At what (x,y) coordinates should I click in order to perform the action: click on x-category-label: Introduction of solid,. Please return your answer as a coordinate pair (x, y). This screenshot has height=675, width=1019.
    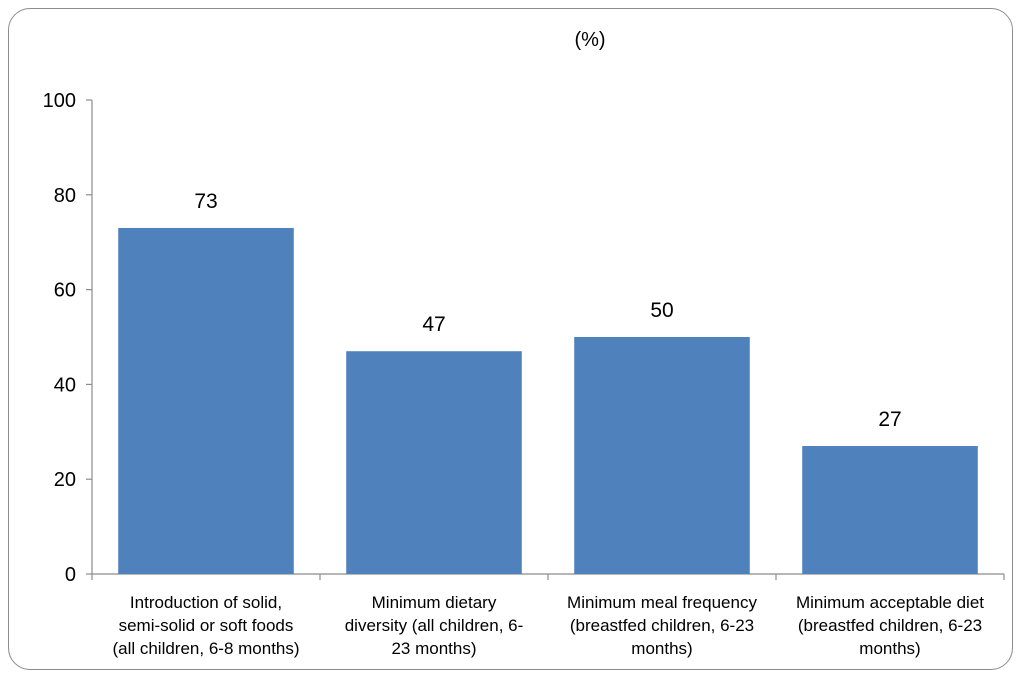
    Looking at the image, I should click on (206, 602).